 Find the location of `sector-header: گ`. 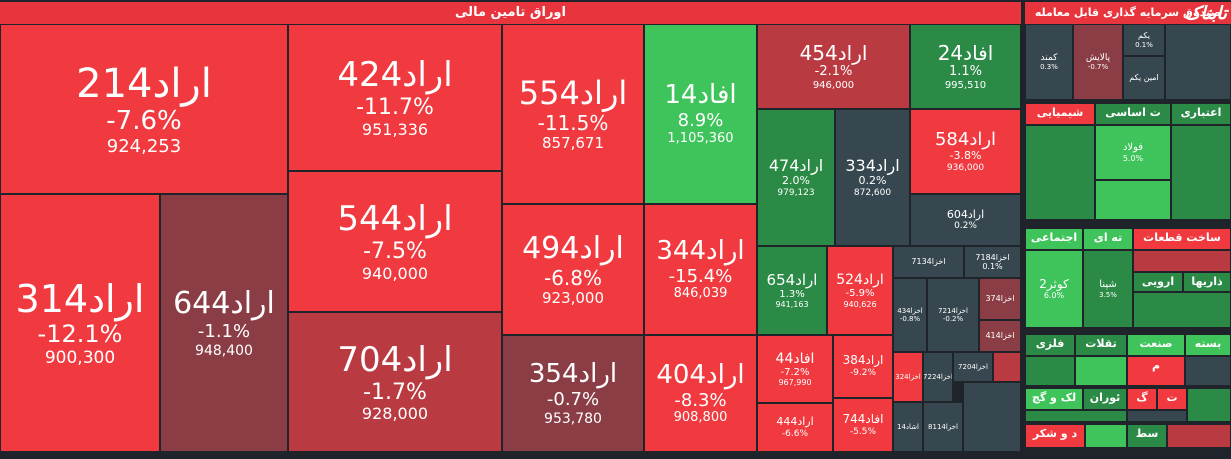

sector-header: گ is located at coordinates (1142, 399).